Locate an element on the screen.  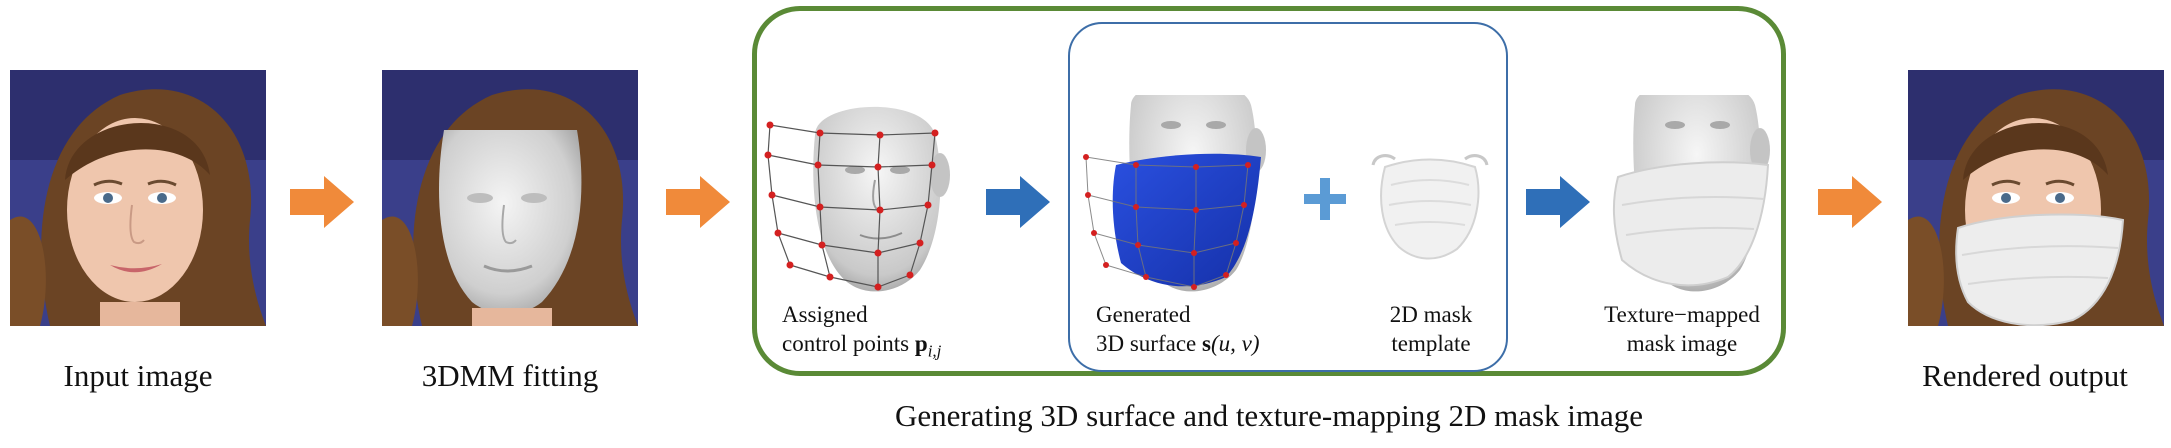
rendered-output-label: Rendered output is located at coordinates (2025, 375).